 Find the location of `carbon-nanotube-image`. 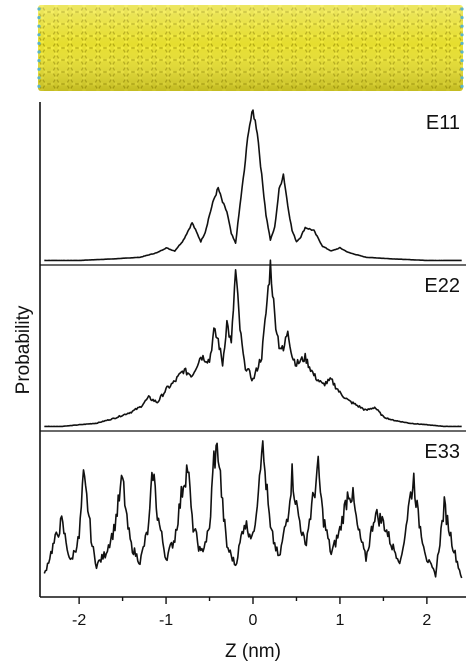

carbon-nanotube-image is located at coordinates (250, 48).